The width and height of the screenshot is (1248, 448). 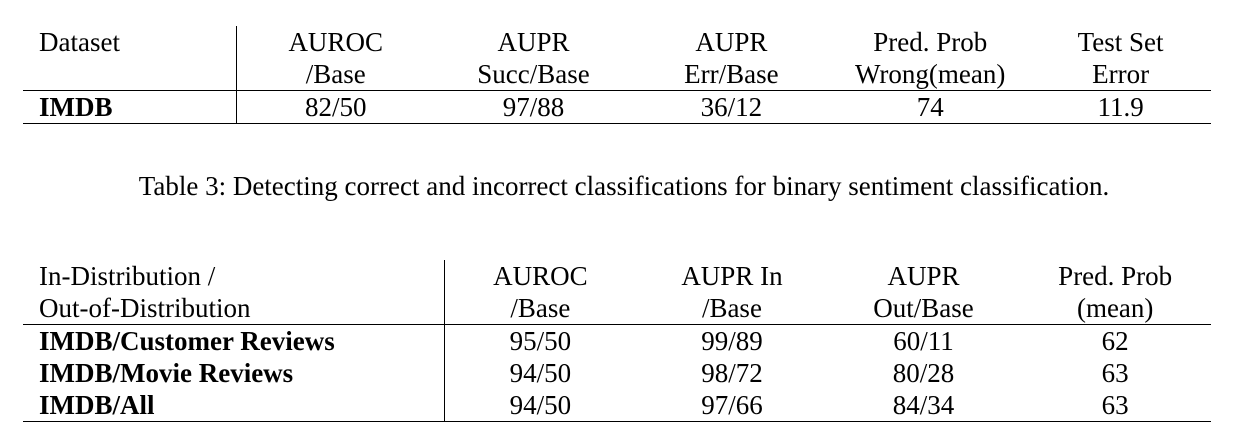 I want to click on row-dataset-cell: IMDB/Movie Reviews, so click(x=234, y=373).